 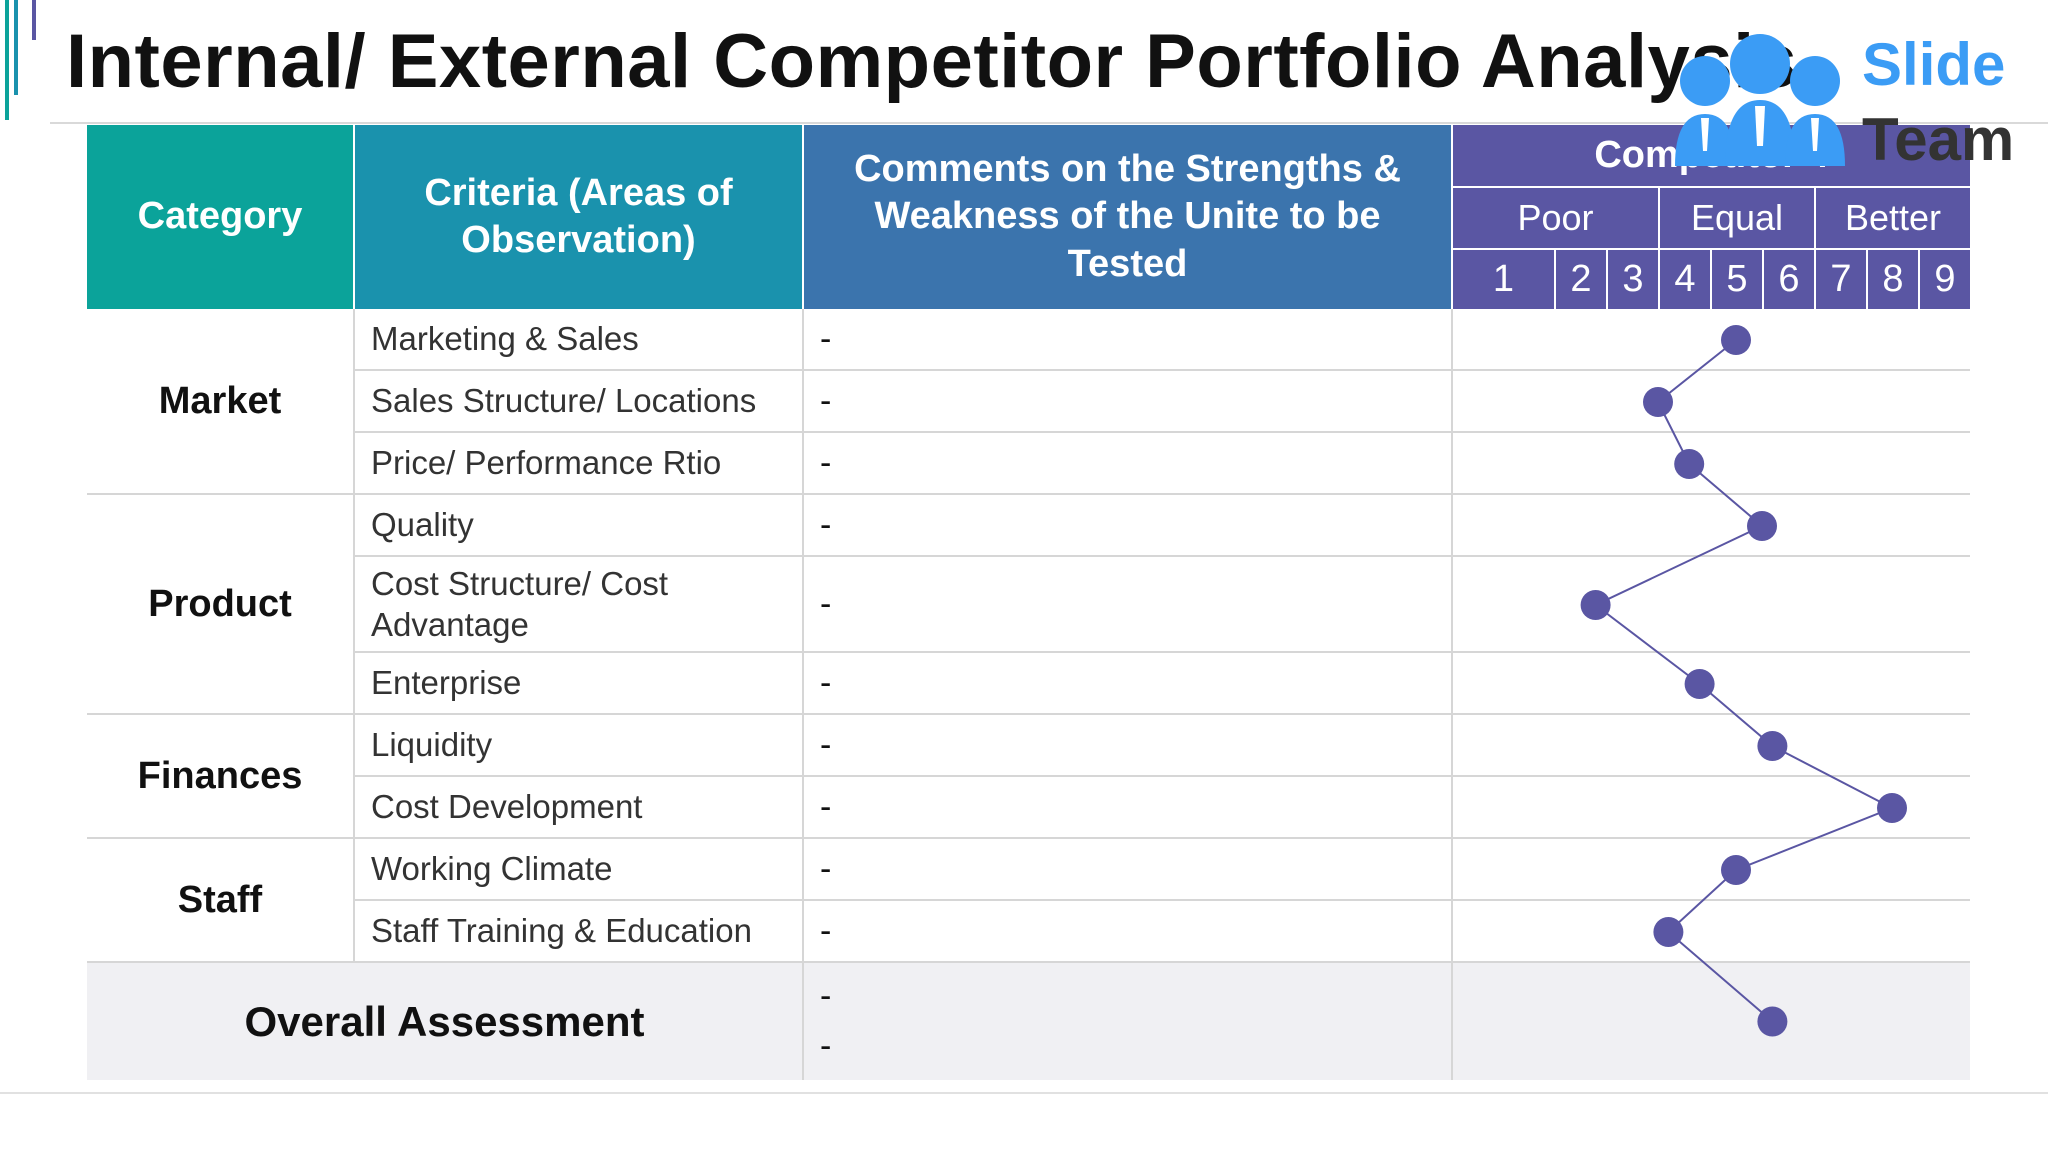 I want to click on criterion-label: Enterprise, so click(x=577, y=684).